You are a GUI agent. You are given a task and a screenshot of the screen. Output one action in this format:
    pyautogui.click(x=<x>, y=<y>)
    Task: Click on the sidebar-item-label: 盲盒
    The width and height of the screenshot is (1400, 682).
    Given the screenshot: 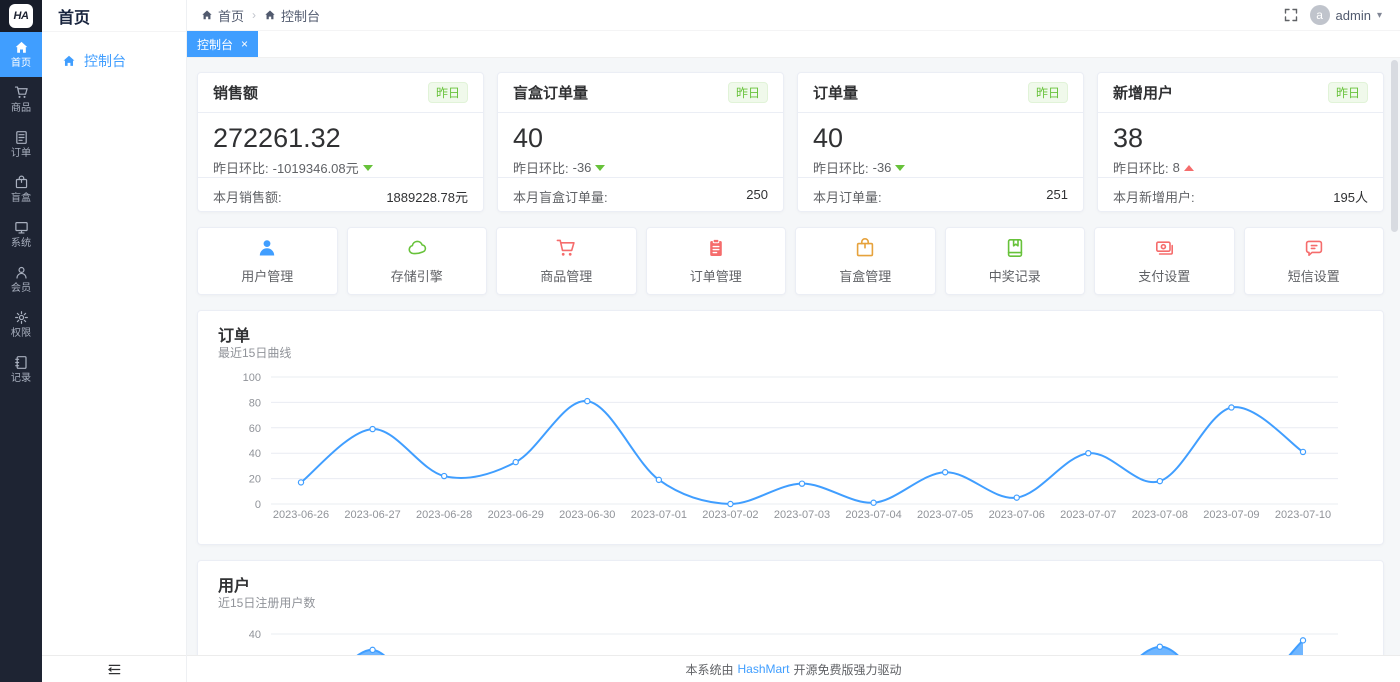 What is the action you would take?
    pyautogui.click(x=21, y=198)
    